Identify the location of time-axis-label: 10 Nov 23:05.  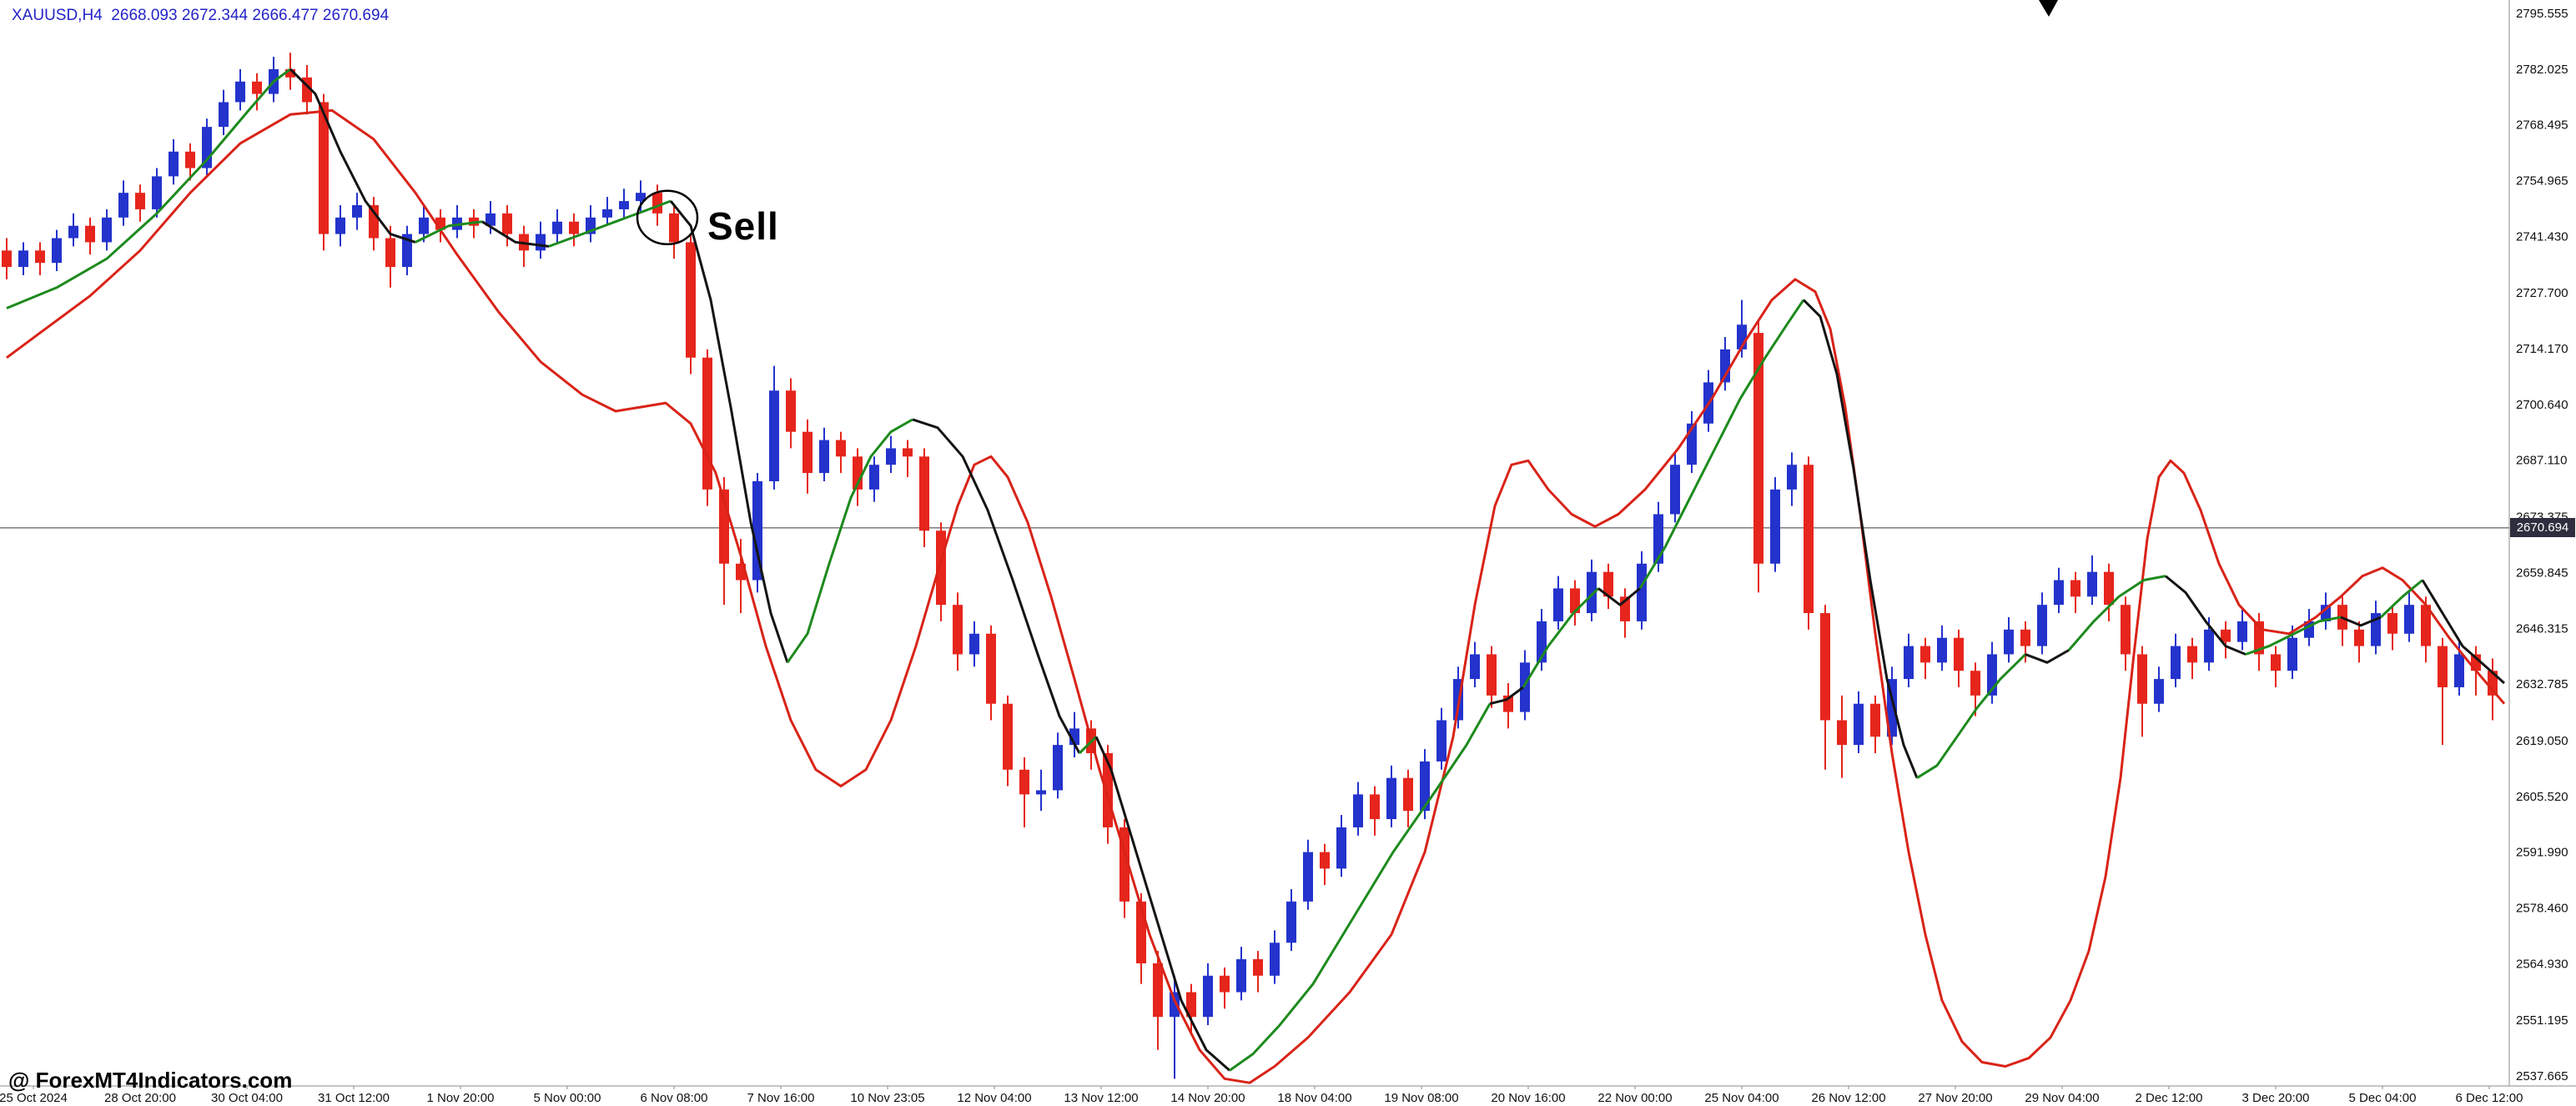
(887, 1098).